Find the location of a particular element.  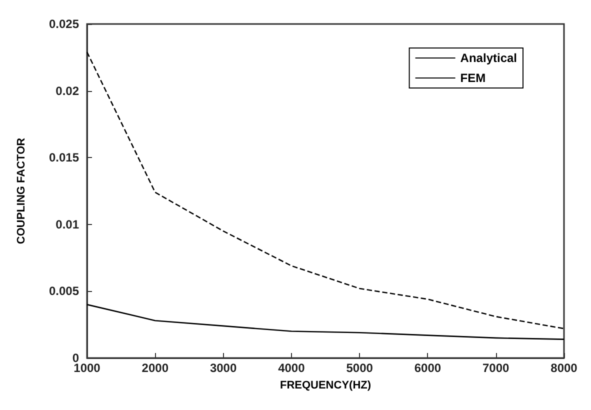

x-tick-label: 6000 is located at coordinates (428, 368).